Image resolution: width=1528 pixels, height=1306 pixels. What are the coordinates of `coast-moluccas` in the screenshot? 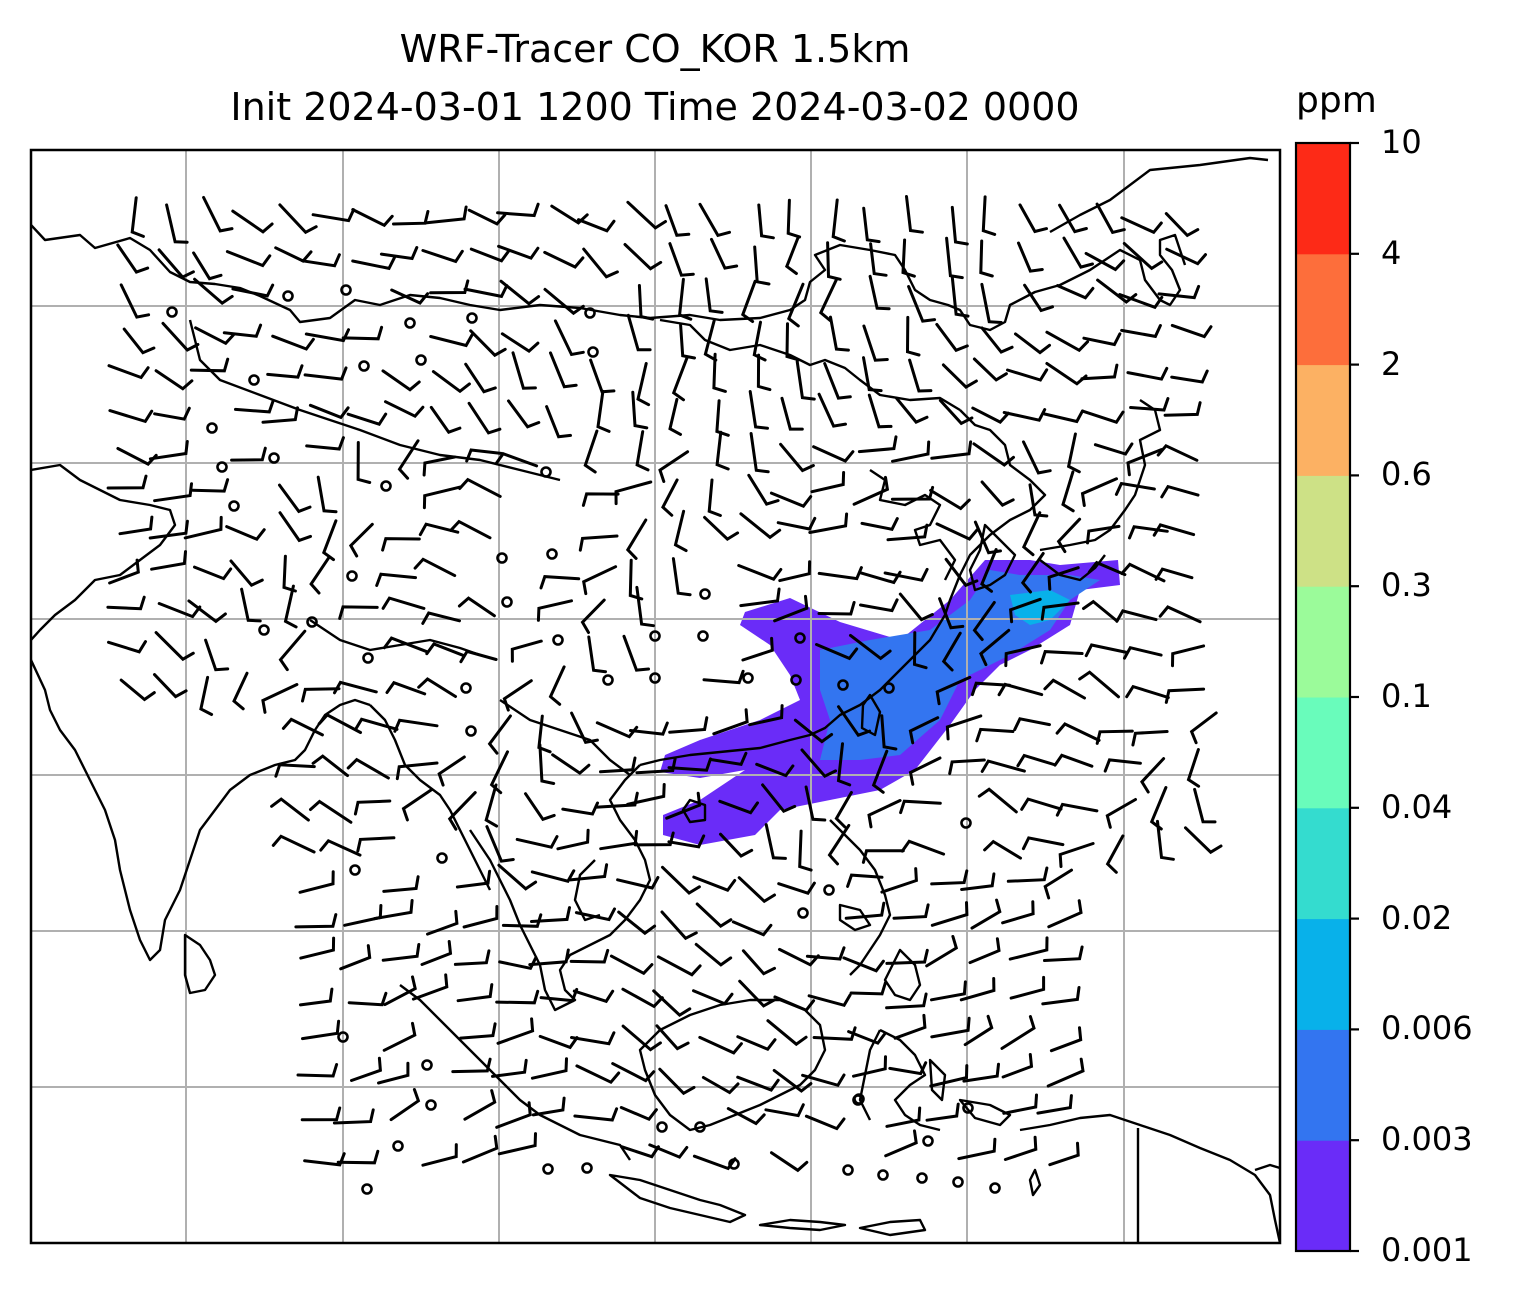 It's located at (970, 1092).